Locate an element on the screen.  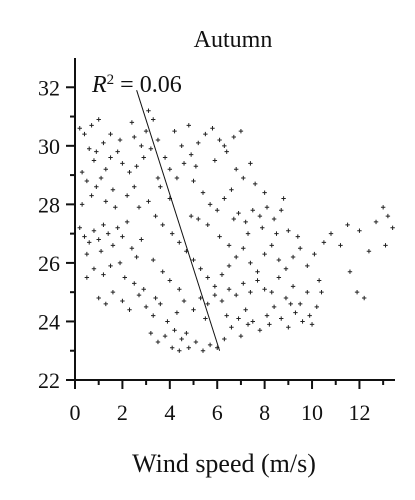
r-squared-annotation: R2 = 0.06 is located at coordinates (136, 85).